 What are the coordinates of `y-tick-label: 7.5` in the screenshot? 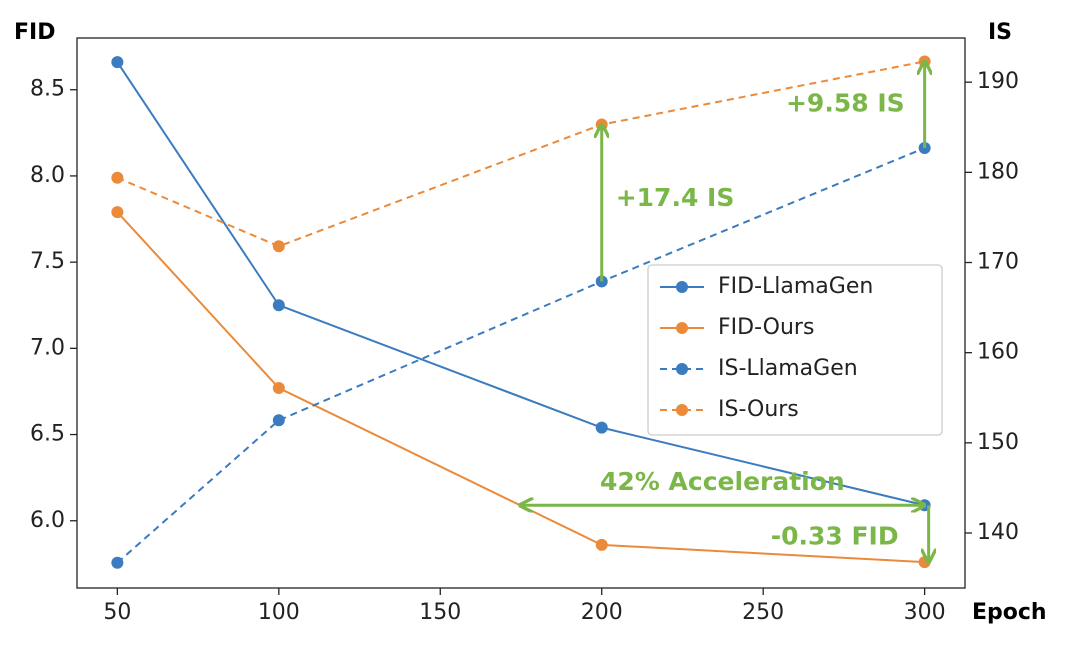 It's located at (47, 261).